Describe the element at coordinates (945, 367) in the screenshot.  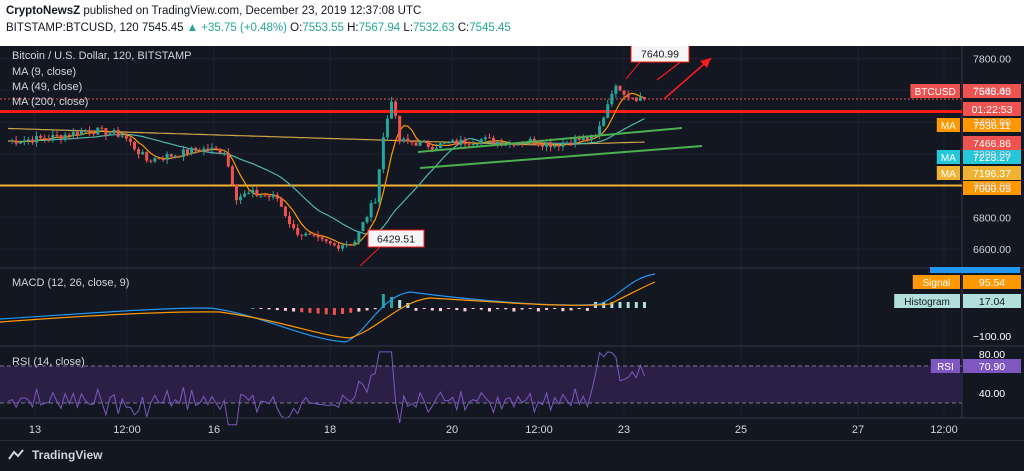
I see `rsi-badge-label: RSI` at that location.